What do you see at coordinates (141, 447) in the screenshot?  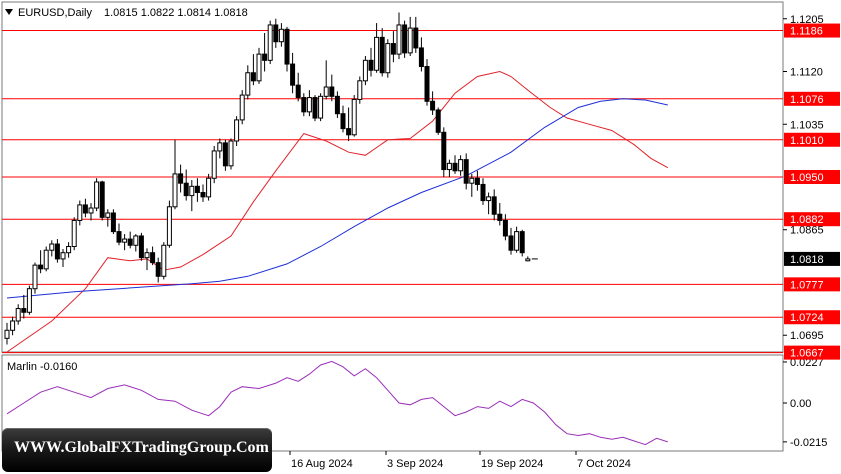 I see `watermark-text: WWW.GlobalFXTradingGroup.Com` at bounding box center [141, 447].